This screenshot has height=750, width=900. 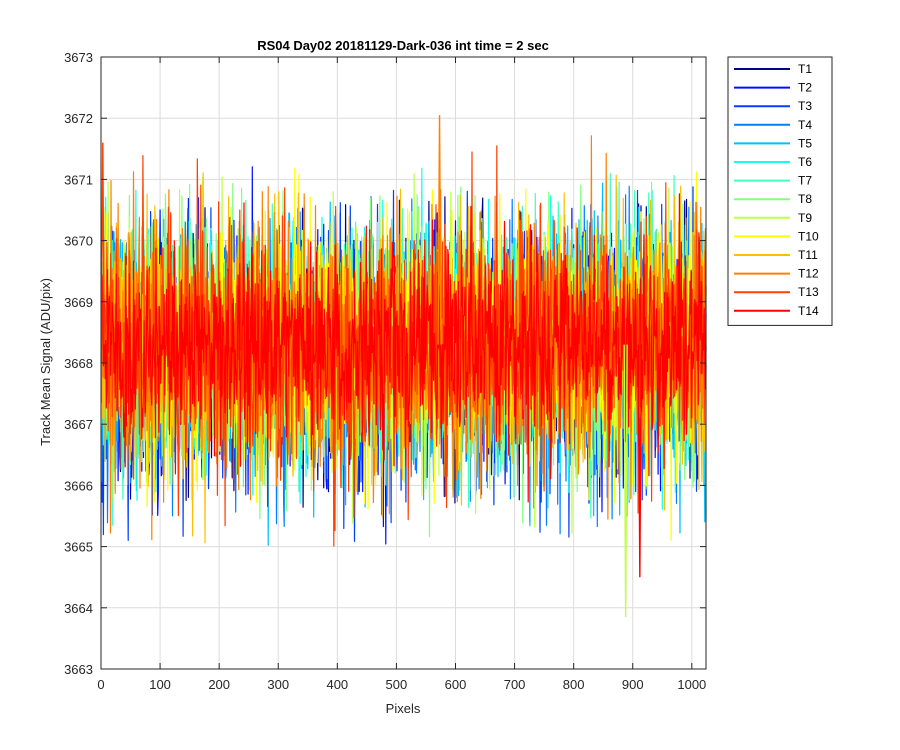 What do you see at coordinates (773, 218) in the screenshot?
I see `legend-item-t9: T9` at bounding box center [773, 218].